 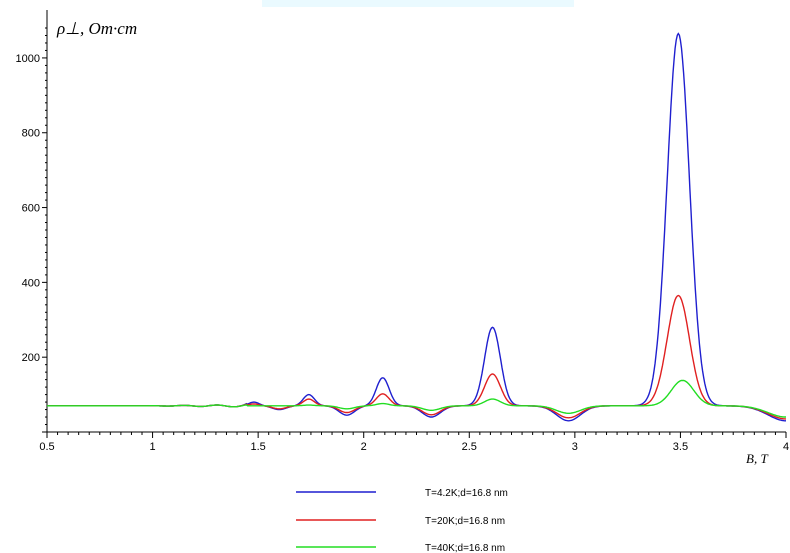 What do you see at coordinates (31, 358) in the screenshot?
I see `y-tick-label: 200` at bounding box center [31, 358].